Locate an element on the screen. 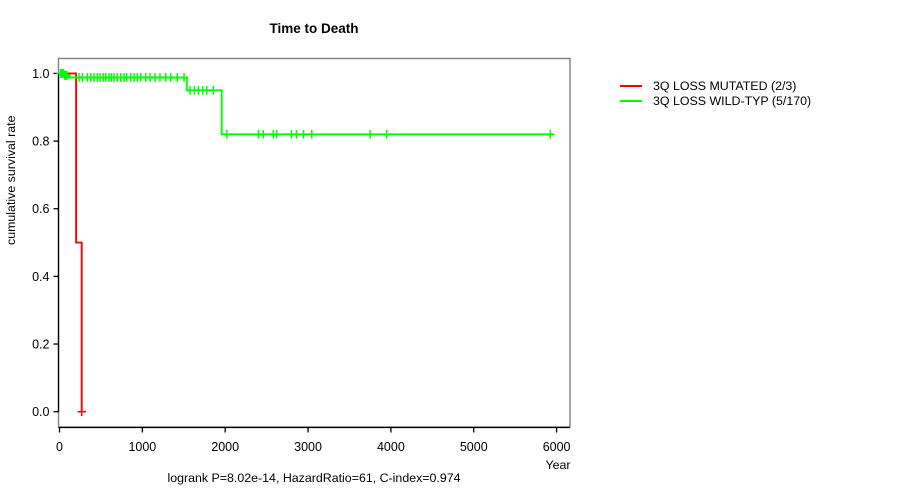 The image size is (900, 500). y-tick-label: 0.0 is located at coordinates (40, 412).